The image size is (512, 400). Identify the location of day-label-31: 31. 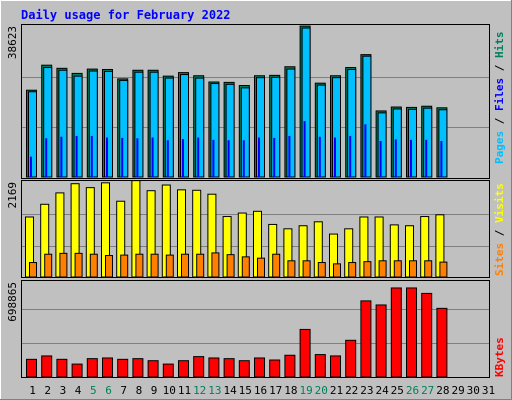
(488, 390).